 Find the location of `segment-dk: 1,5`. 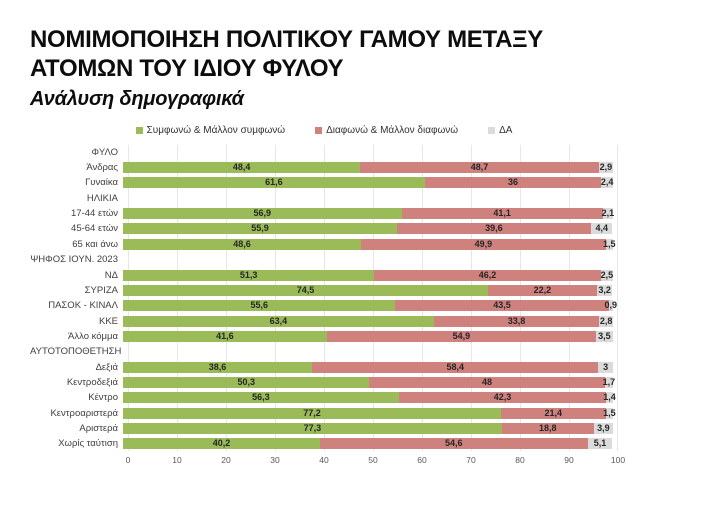

segment-dk: 1,5 is located at coordinates (609, 244).